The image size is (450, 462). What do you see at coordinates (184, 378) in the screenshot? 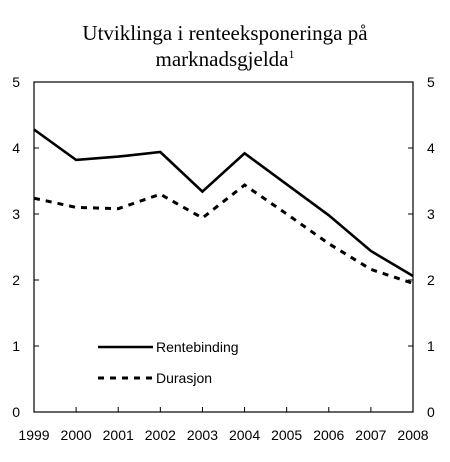
I see `legend-label-durasjon: Durasjon` at bounding box center [184, 378].